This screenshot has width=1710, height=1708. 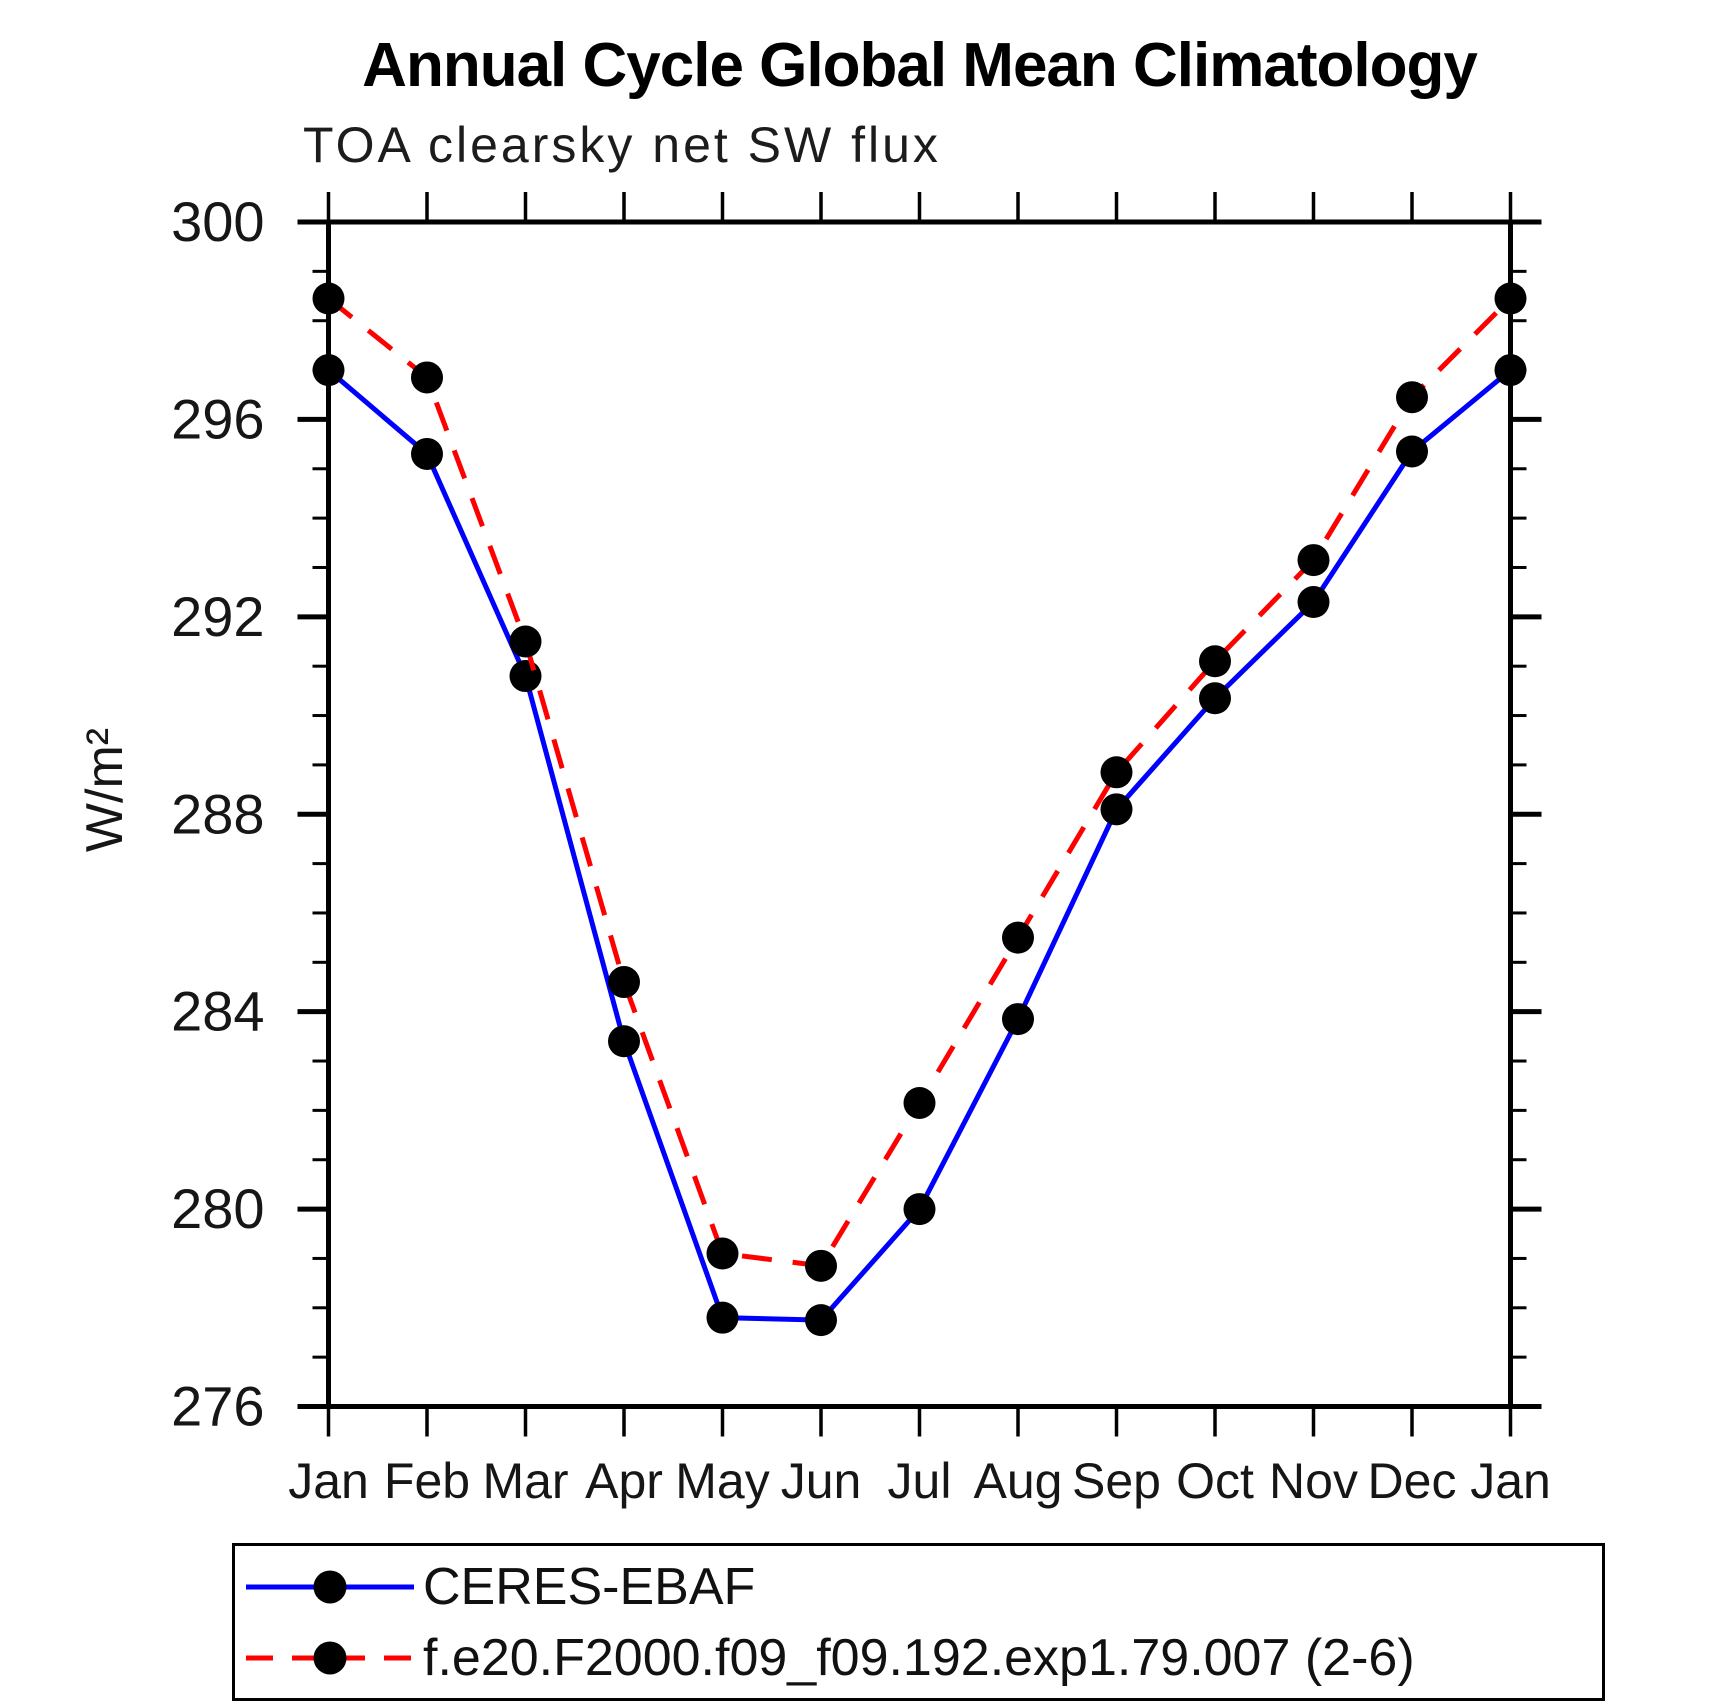 I want to click on chart-subtitle: TOA clearsky net SW flux, so click(x=622, y=145).